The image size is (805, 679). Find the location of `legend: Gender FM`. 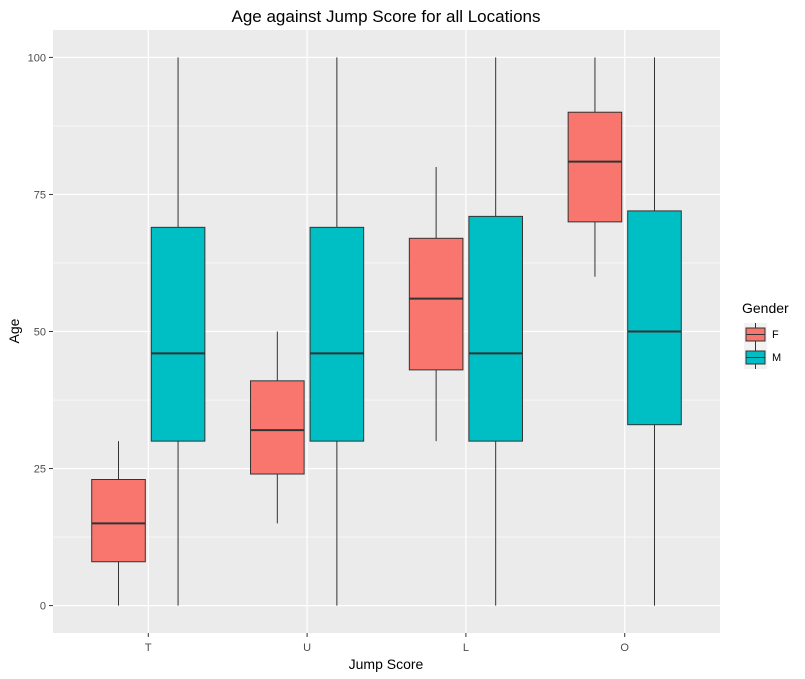

legend: Gender FM is located at coordinates (765, 334).